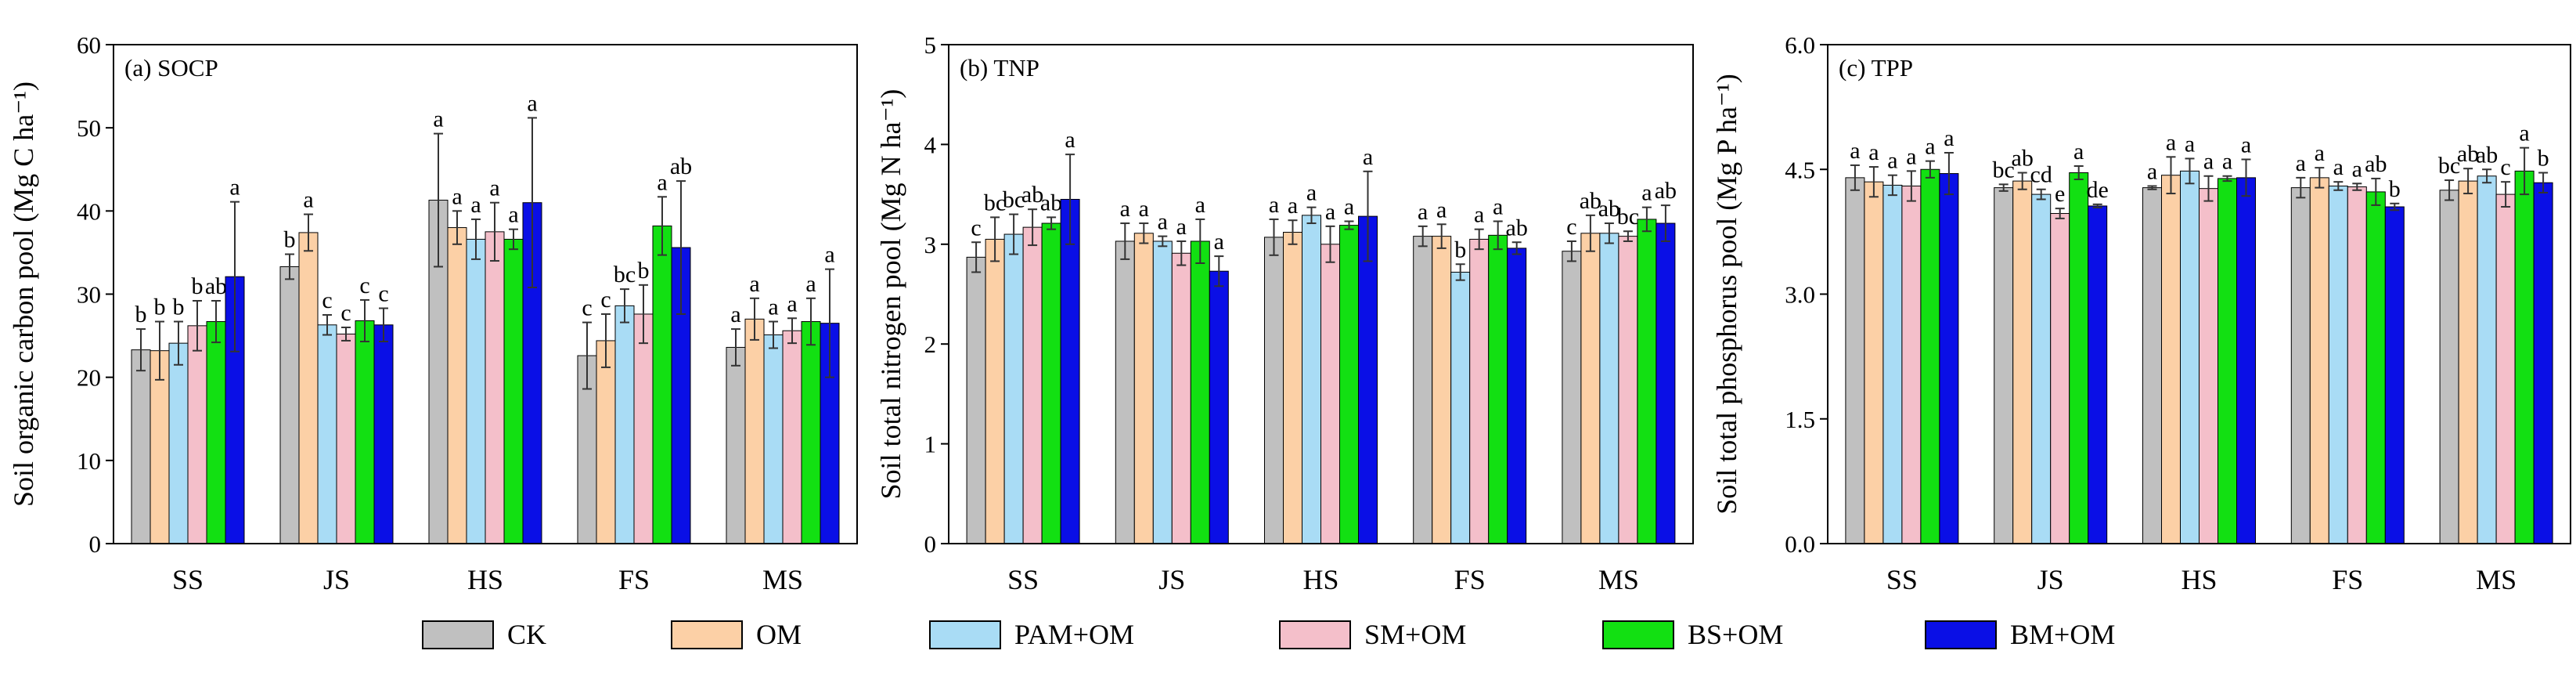 The height and width of the screenshot is (694, 2576). Describe the element at coordinates (2098, 190) in the screenshot. I see `significance-letter: de` at that location.